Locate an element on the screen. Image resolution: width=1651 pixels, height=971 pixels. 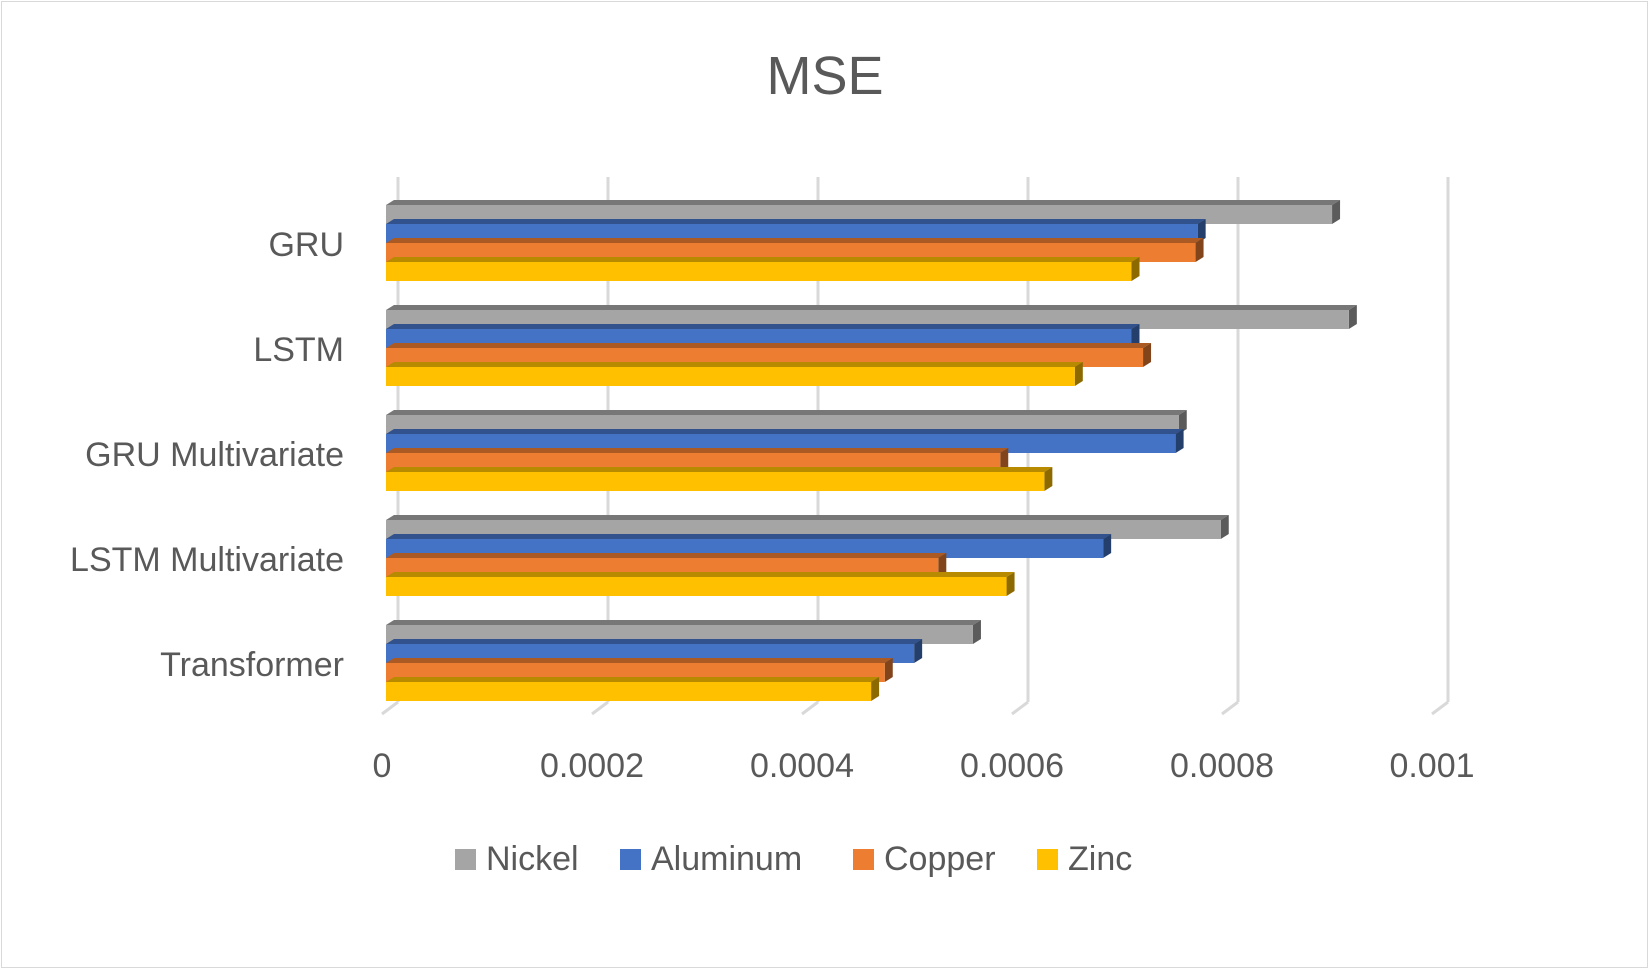
x-tick-label: 0.0008 is located at coordinates (1222, 766).